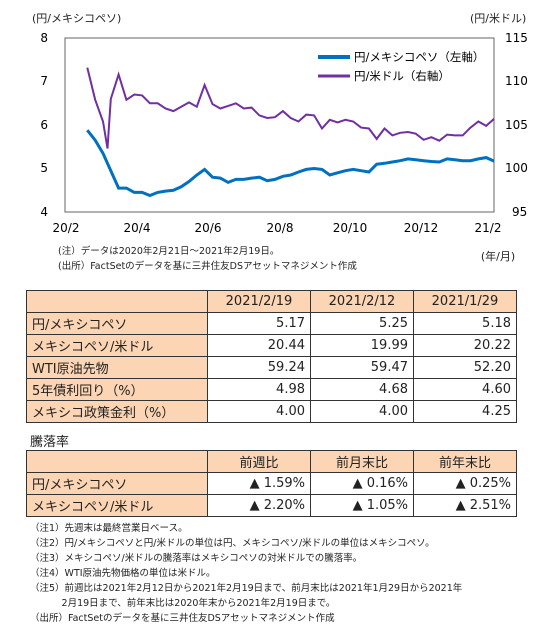 The image size is (550, 630). I want to click on y-right-tick: 105, so click(516, 125).